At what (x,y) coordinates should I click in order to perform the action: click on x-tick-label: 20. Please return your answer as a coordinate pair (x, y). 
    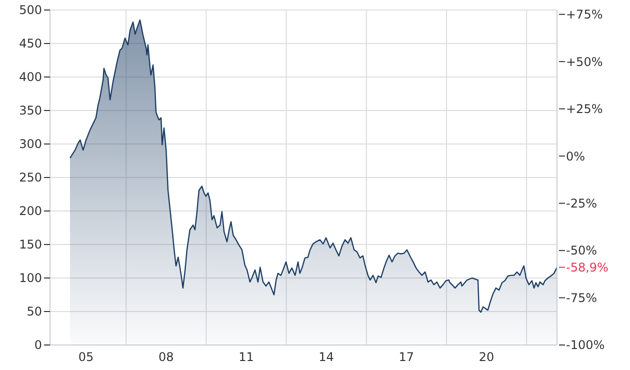
    Looking at the image, I should click on (486, 357).